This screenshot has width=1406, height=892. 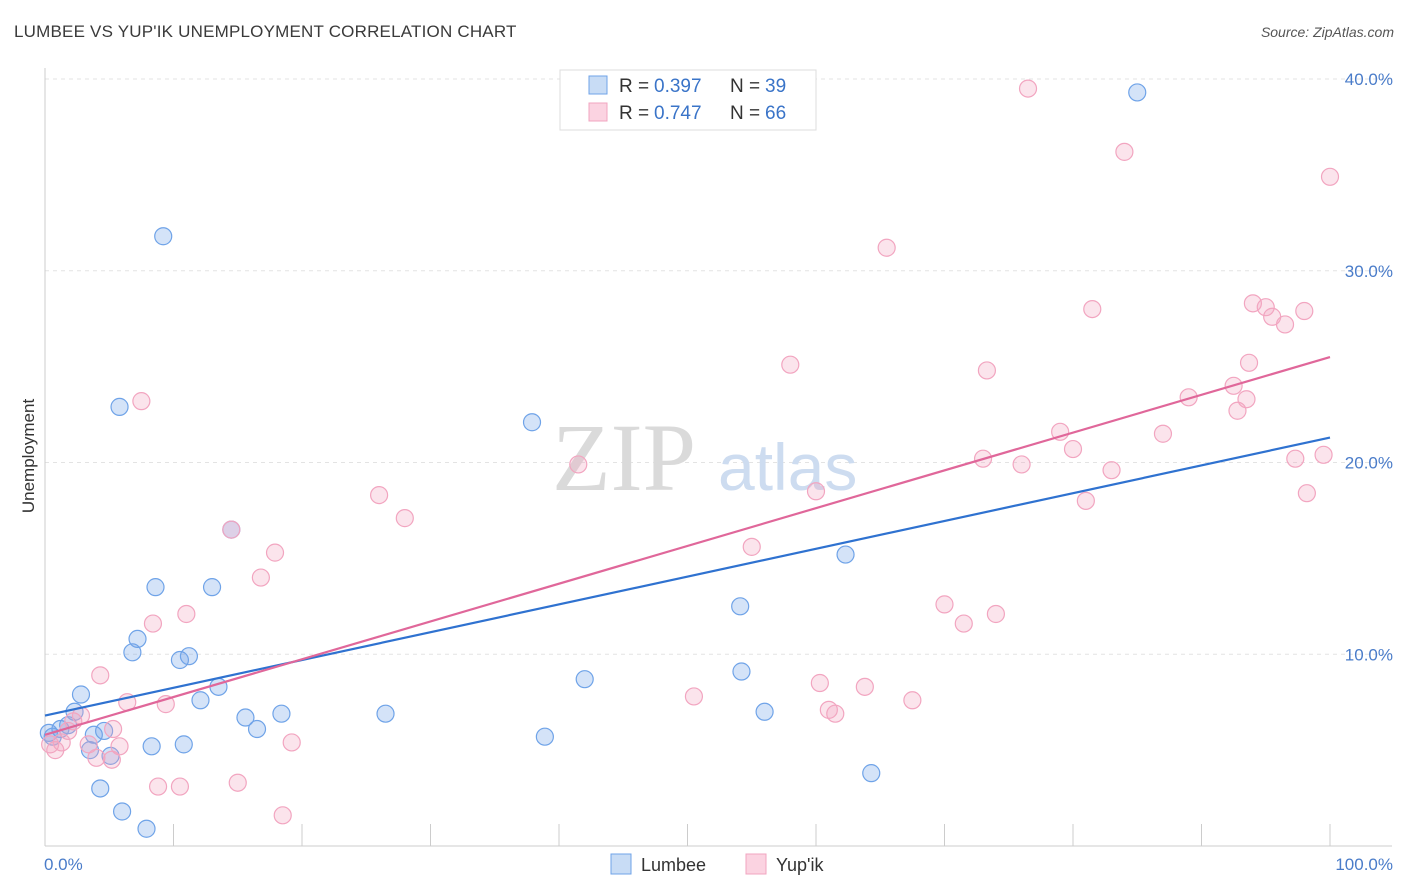 What do you see at coordinates (63, 864) in the screenshot?
I see `x-tick-label-min: 0.0%` at bounding box center [63, 864].